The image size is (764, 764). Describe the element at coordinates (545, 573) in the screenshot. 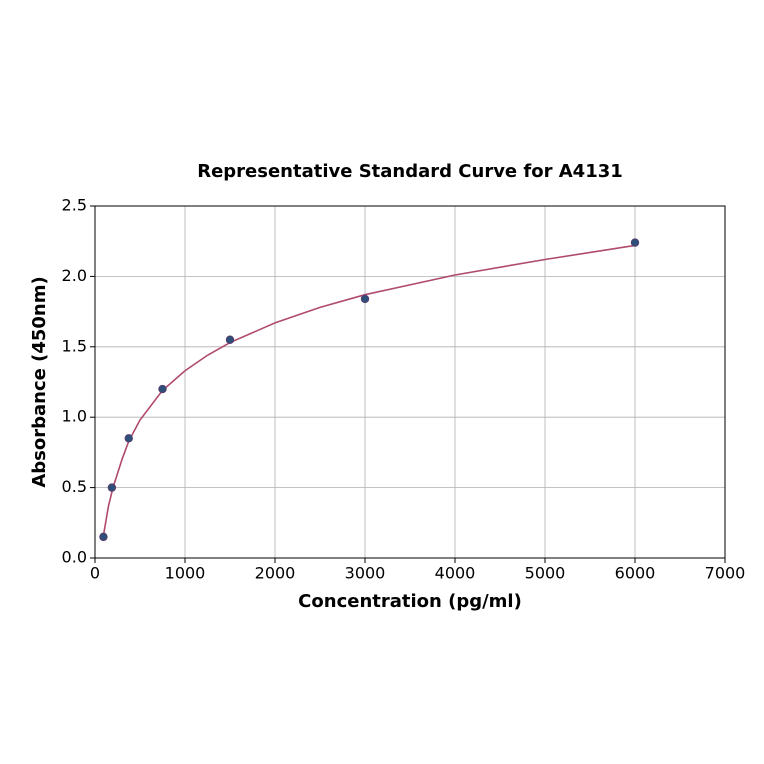

I see `x-tick-label: 5000` at that location.